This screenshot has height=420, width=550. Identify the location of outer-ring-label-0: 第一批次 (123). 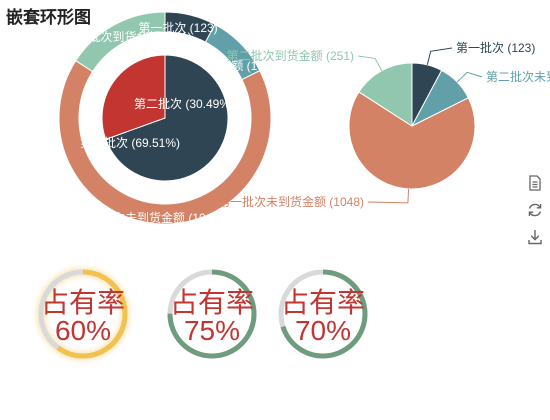
(177, 27).